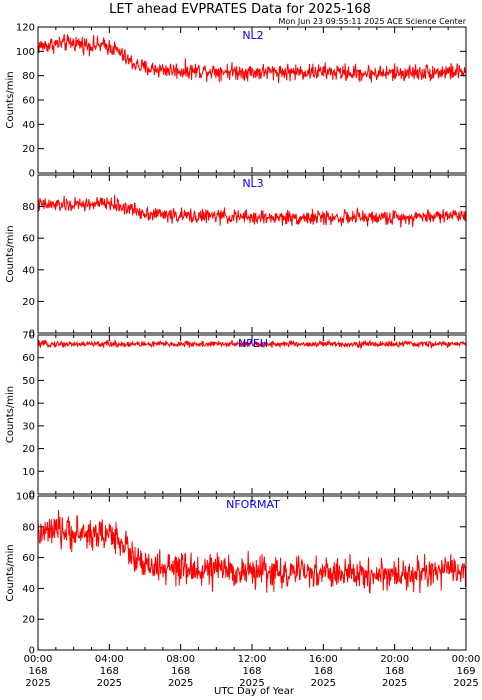 The height and width of the screenshot is (700, 482). I want to click on chart-title: LET ahead EVPRATES Data for 2025-168, so click(240, 9).